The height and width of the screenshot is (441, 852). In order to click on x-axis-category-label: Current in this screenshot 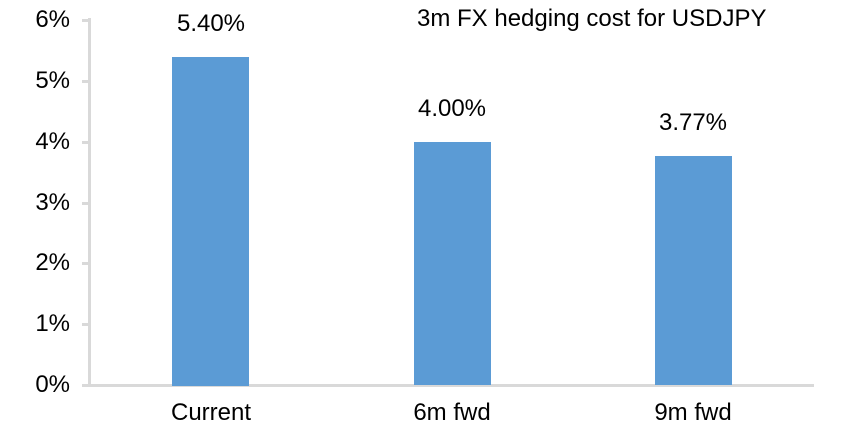, I will do `click(211, 412)`.